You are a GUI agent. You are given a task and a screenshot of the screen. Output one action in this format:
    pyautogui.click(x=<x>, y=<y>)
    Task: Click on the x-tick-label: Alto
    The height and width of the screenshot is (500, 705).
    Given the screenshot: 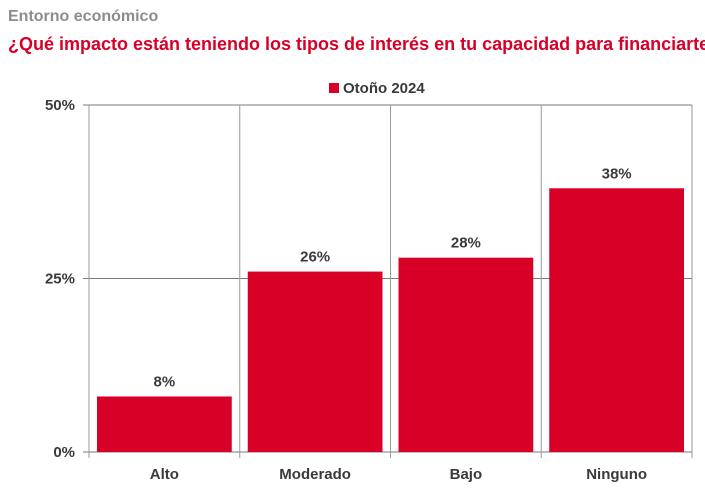 What is the action you would take?
    pyautogui.click(x=164, y=474)
    